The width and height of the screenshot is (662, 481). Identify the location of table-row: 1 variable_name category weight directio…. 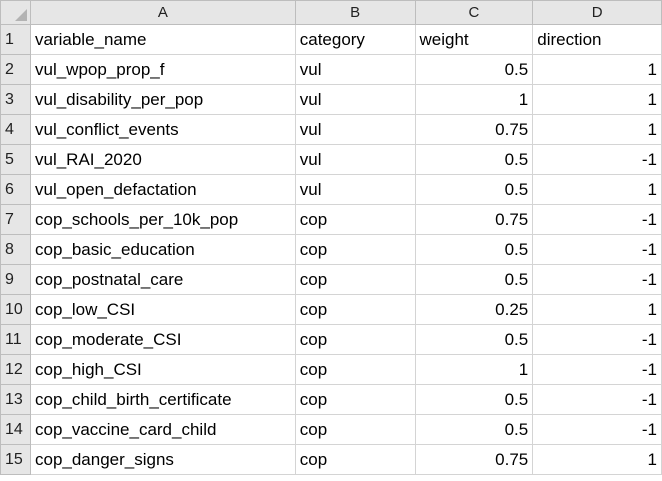
(331, 39).